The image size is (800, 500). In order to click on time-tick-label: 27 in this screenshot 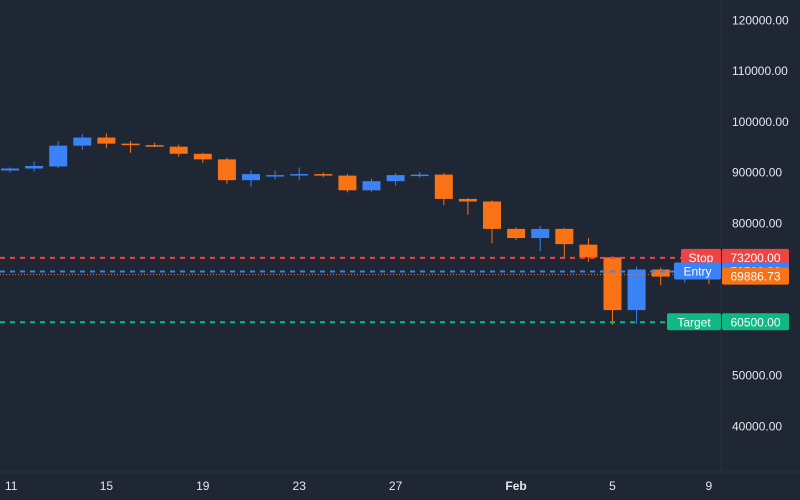, I will do `click(396, 486)`.